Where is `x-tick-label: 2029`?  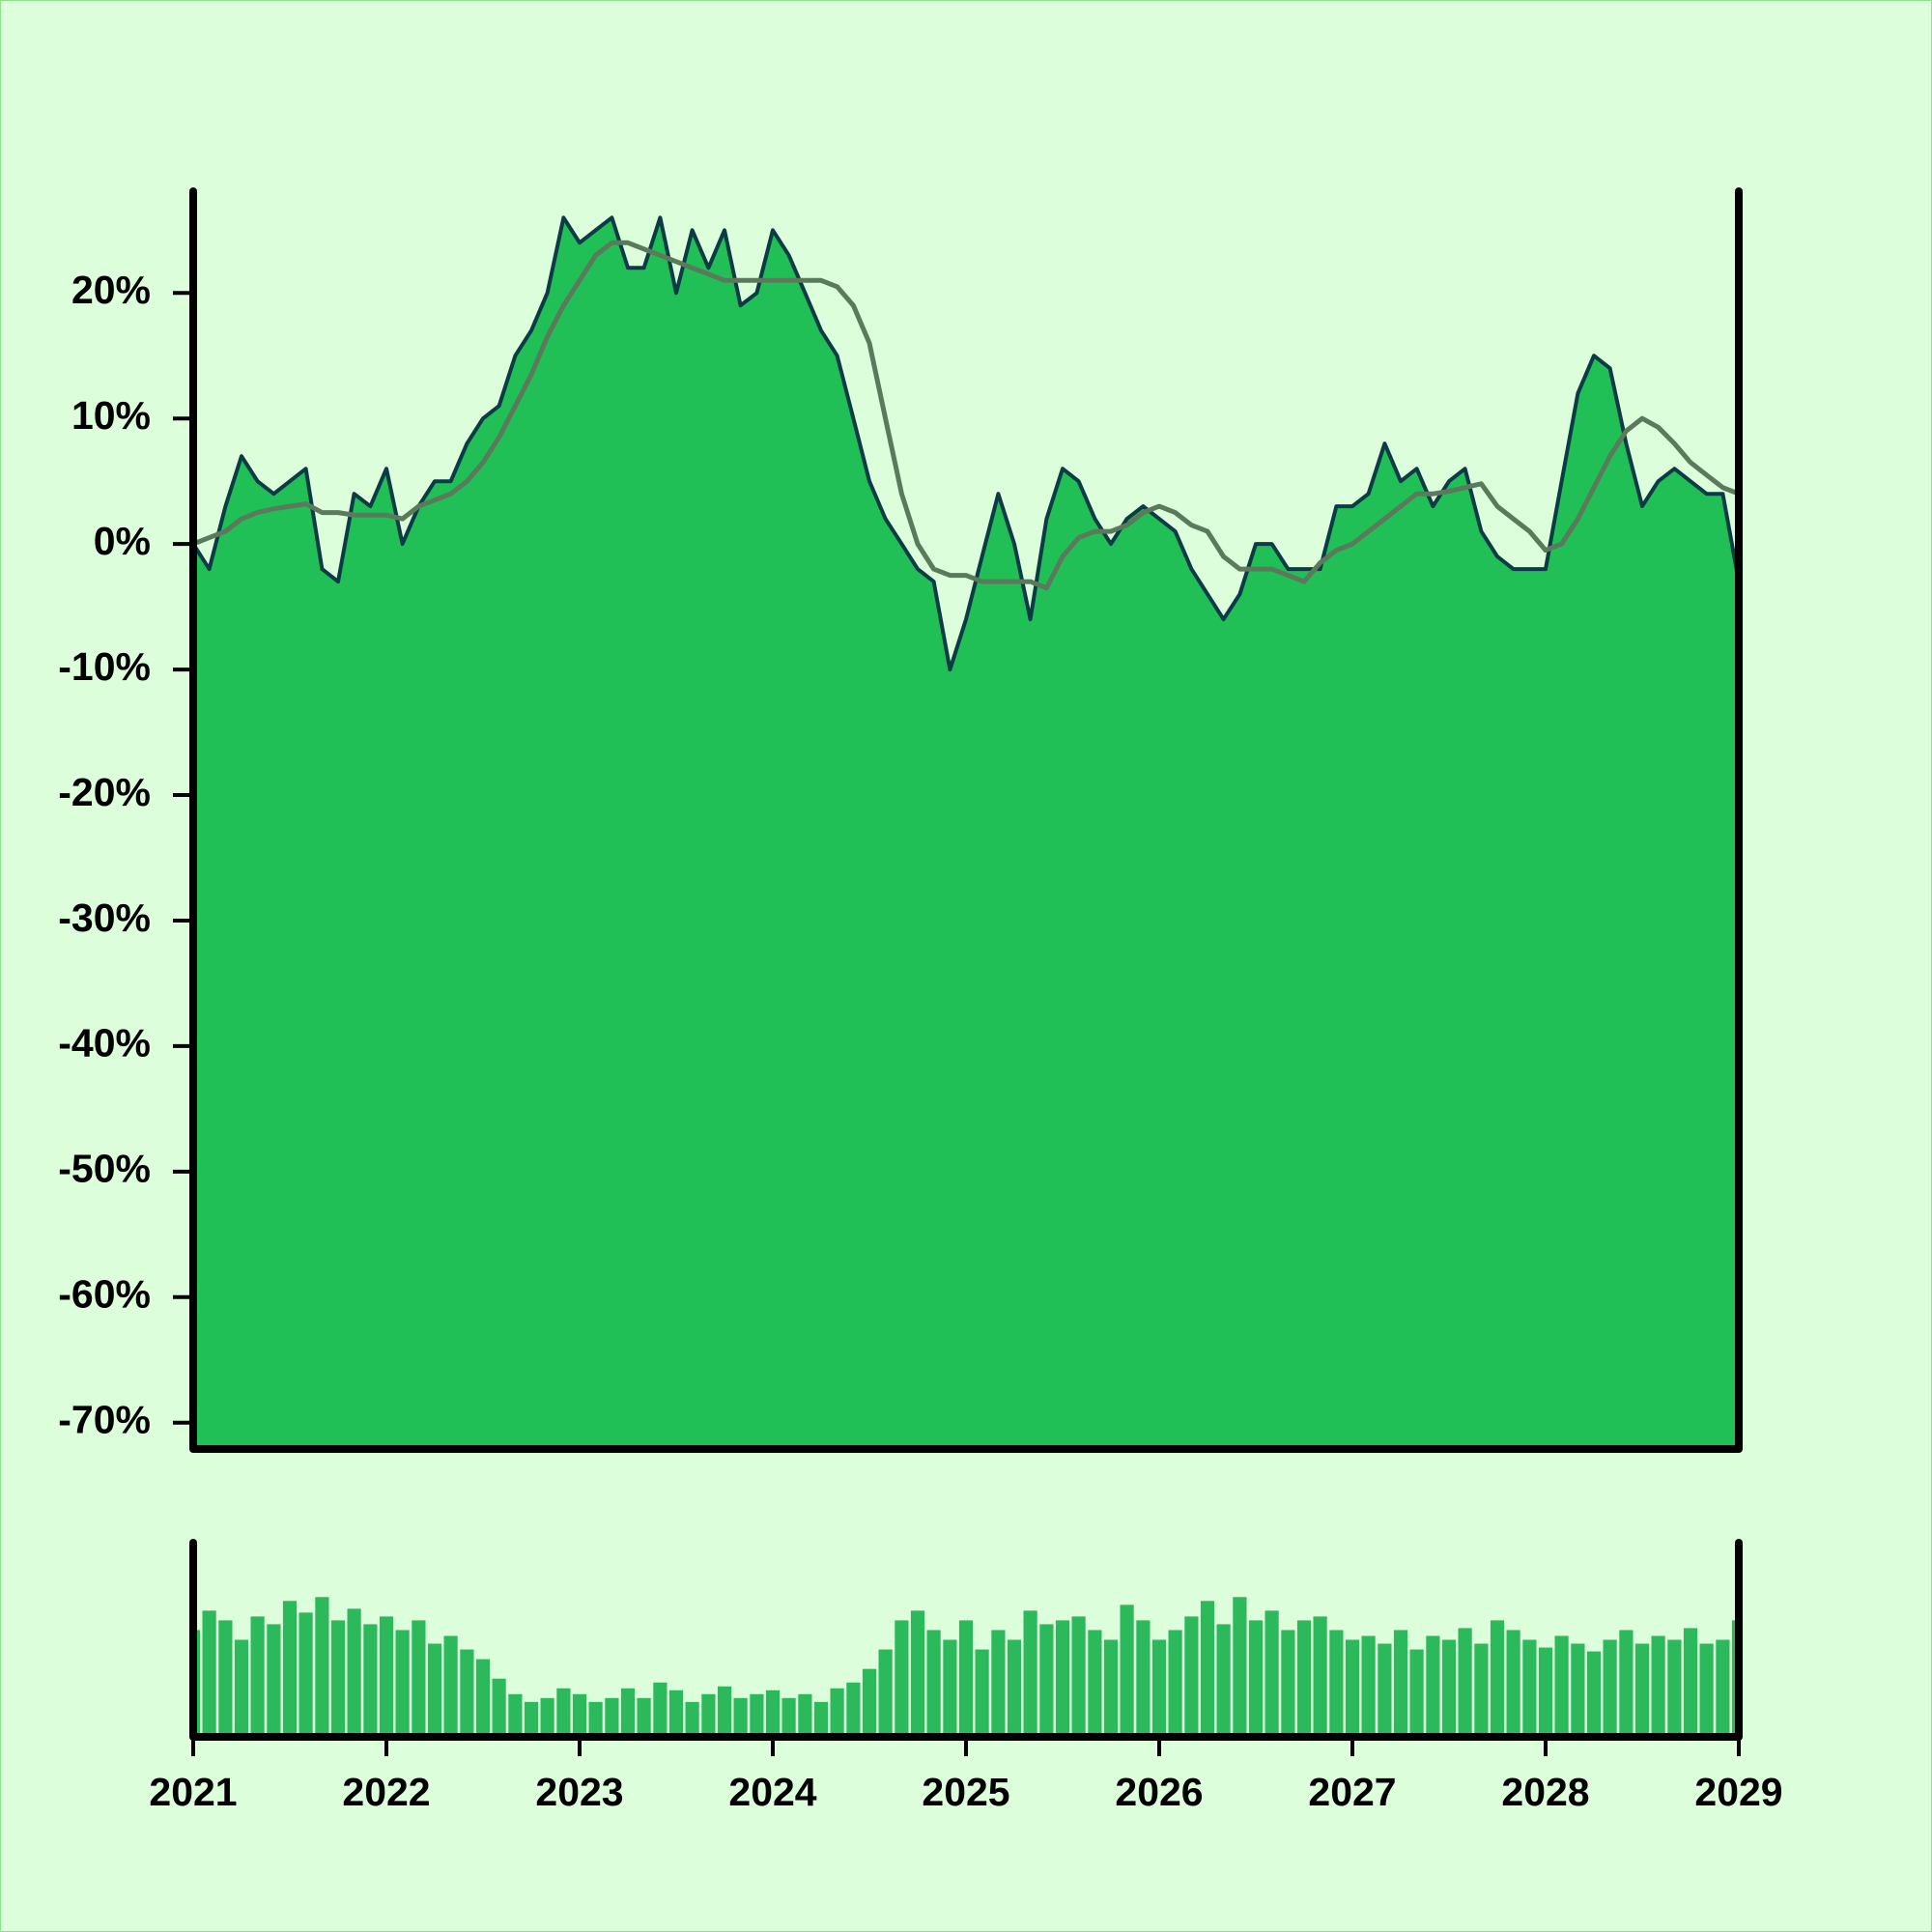 x-tick-label: 2029 is located at coordinates (1738, 1792).